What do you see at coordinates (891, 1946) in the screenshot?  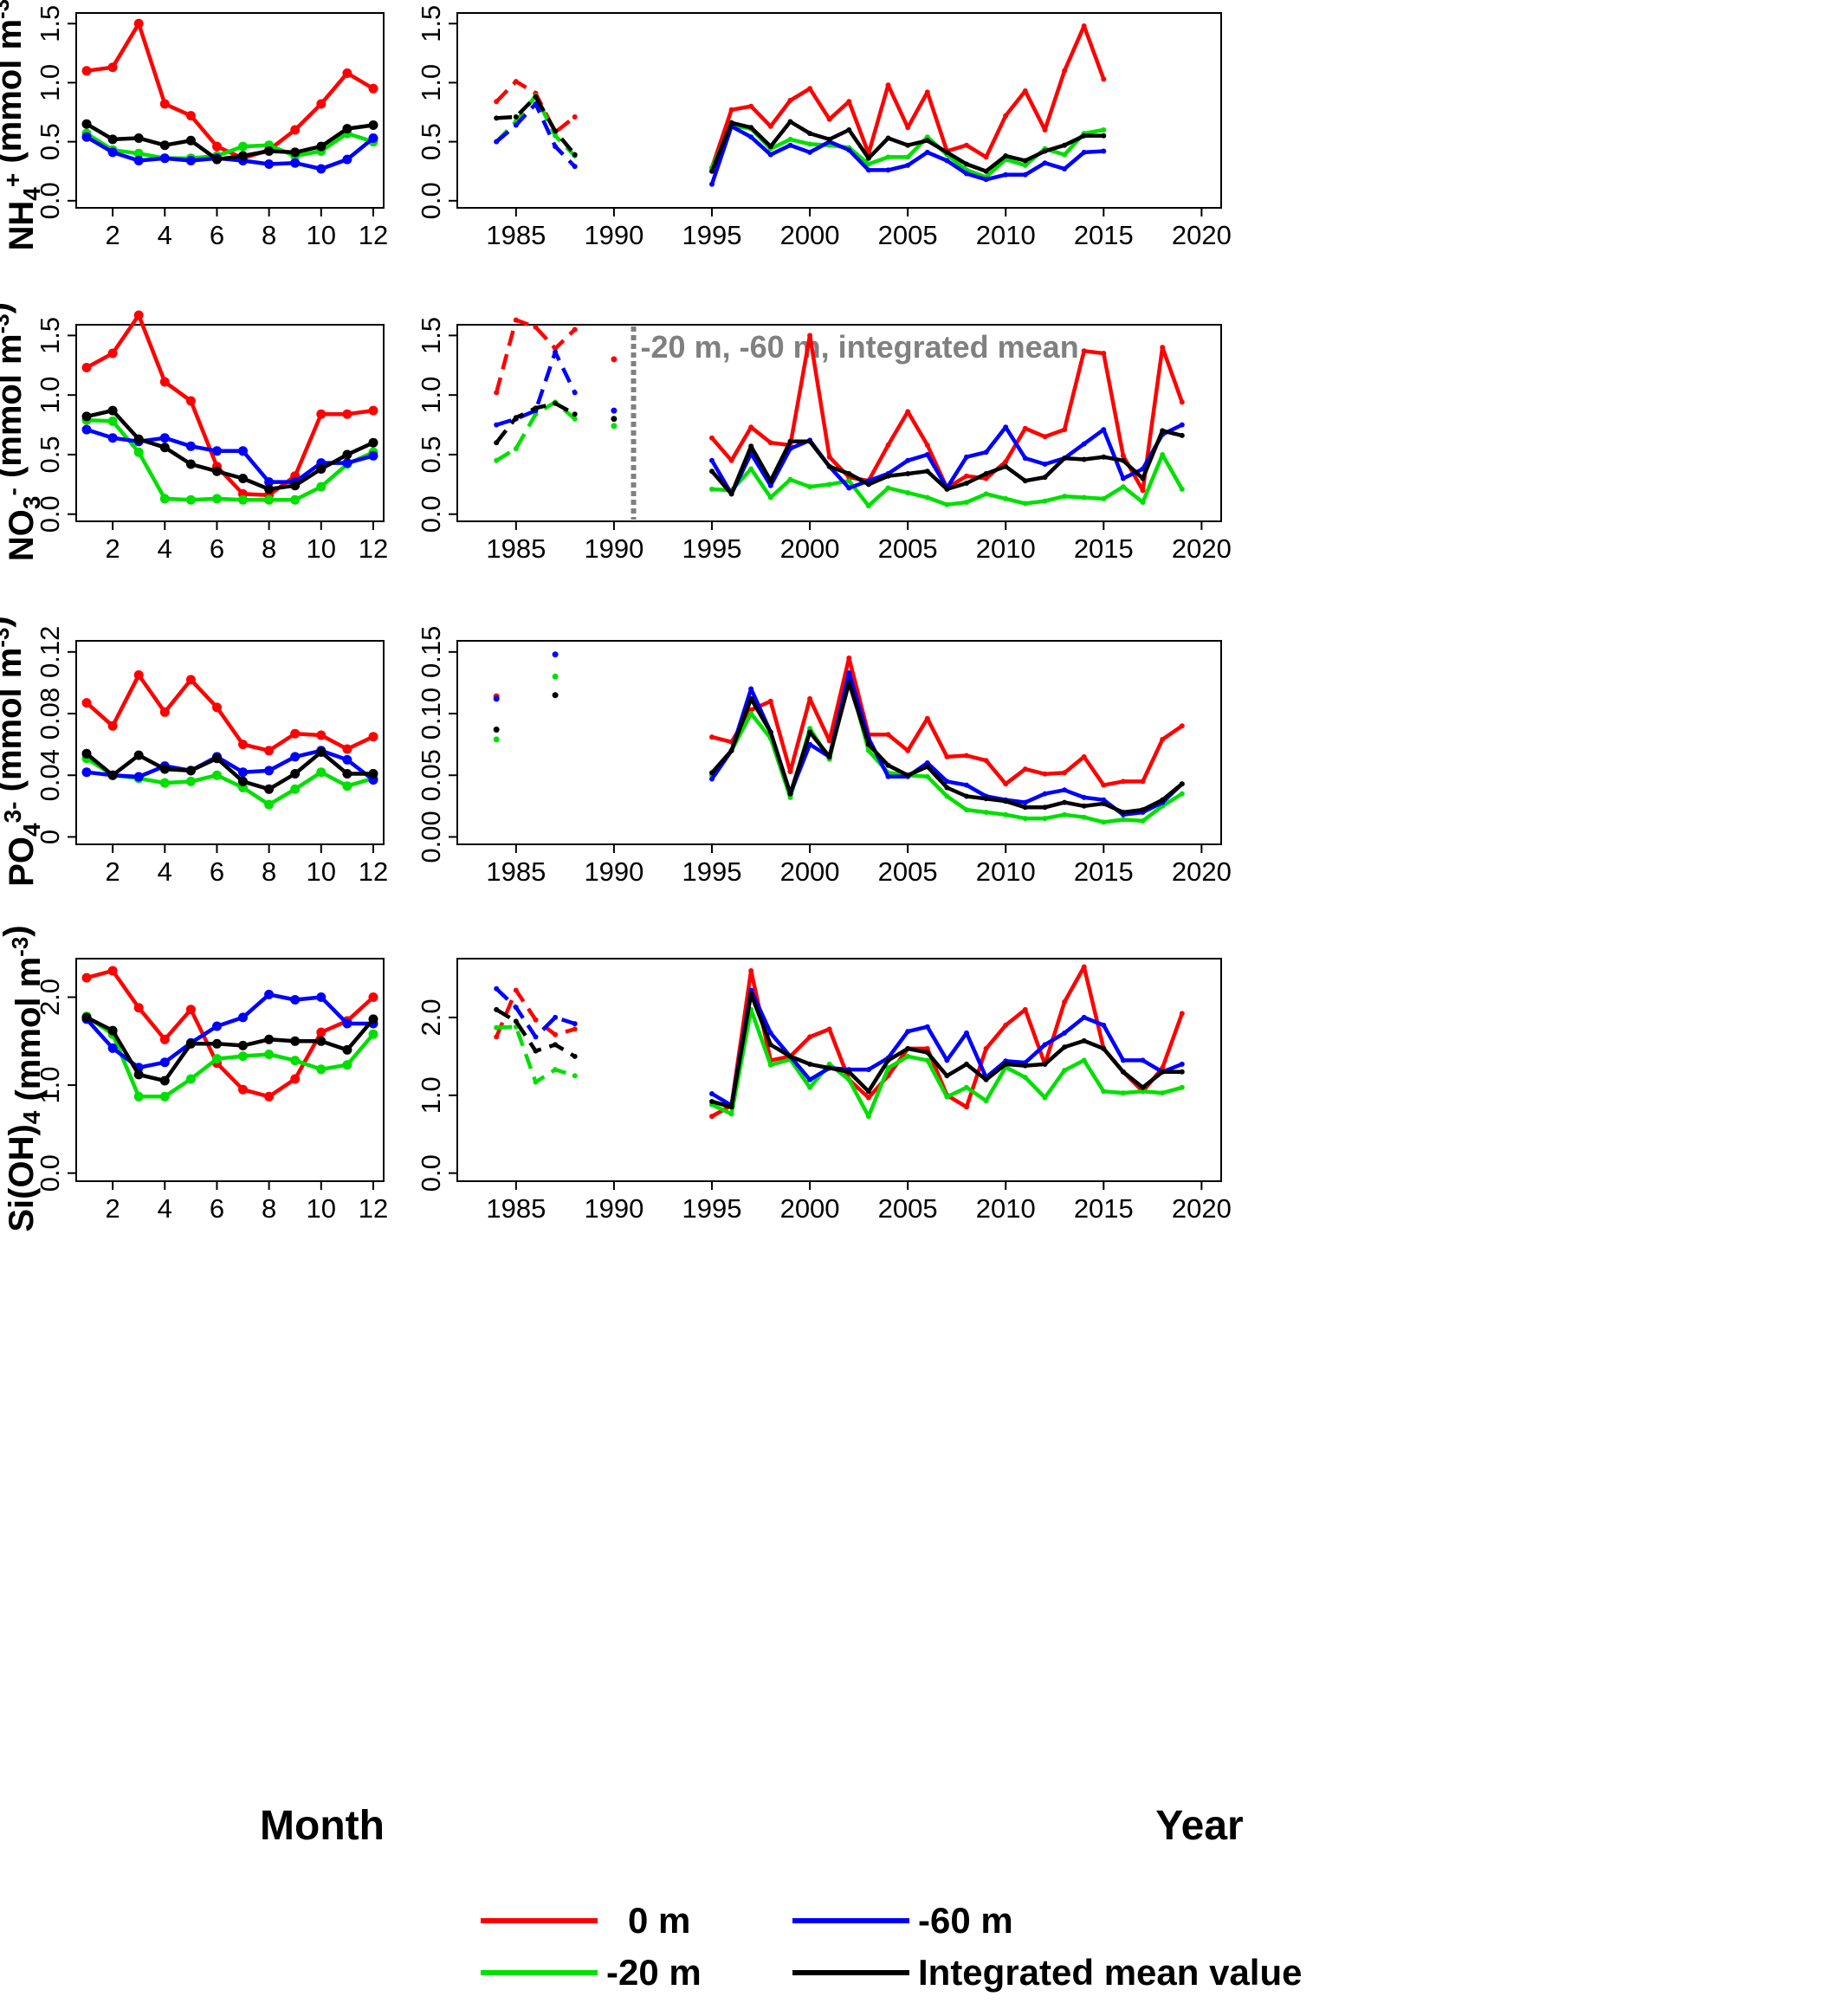 I see `legend: 0 m -20 m -60 m Integrated mean value` at bounding box center [891, 1946].